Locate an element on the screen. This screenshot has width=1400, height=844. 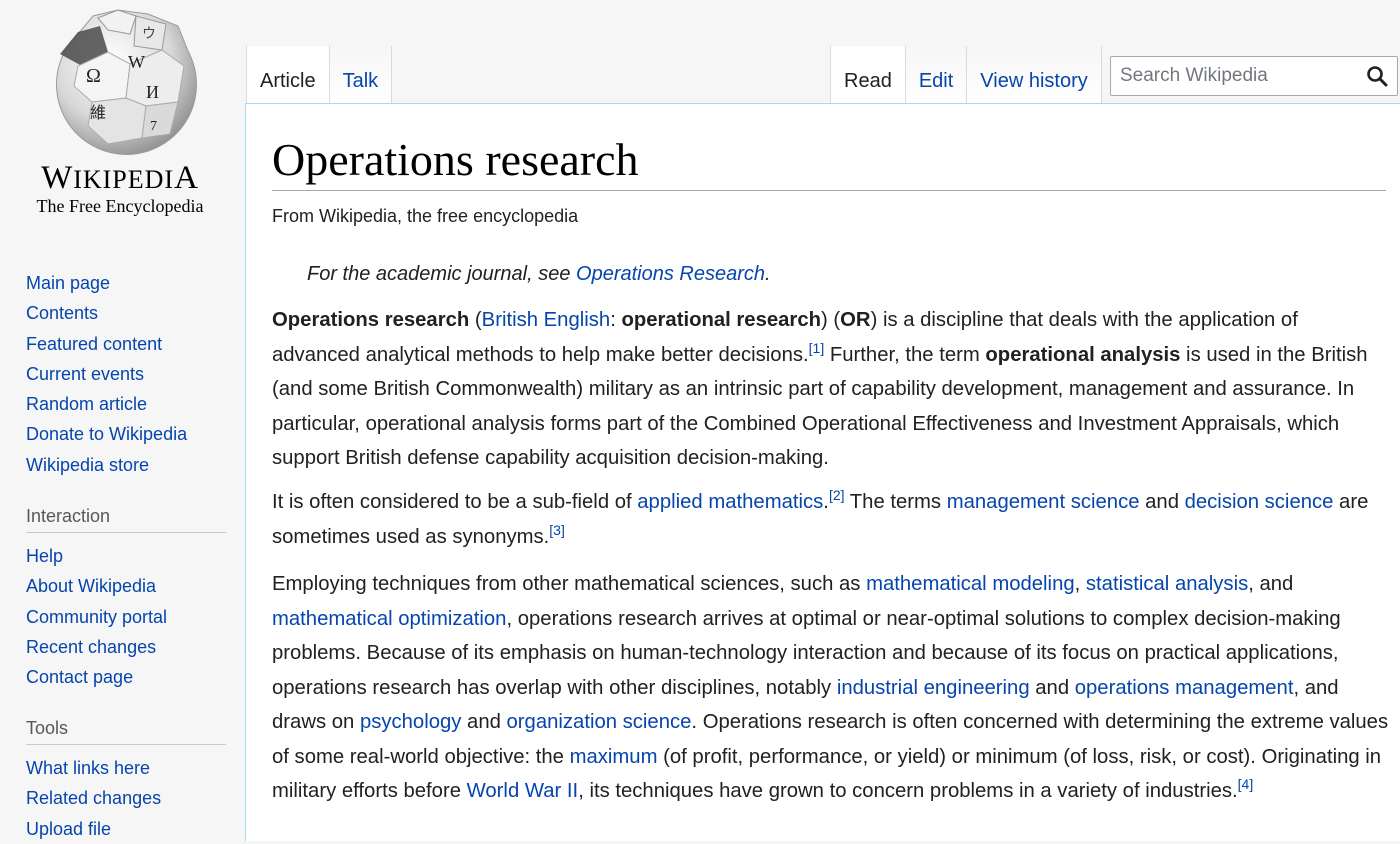
citation: [1] is located at coordinates (817, 348).